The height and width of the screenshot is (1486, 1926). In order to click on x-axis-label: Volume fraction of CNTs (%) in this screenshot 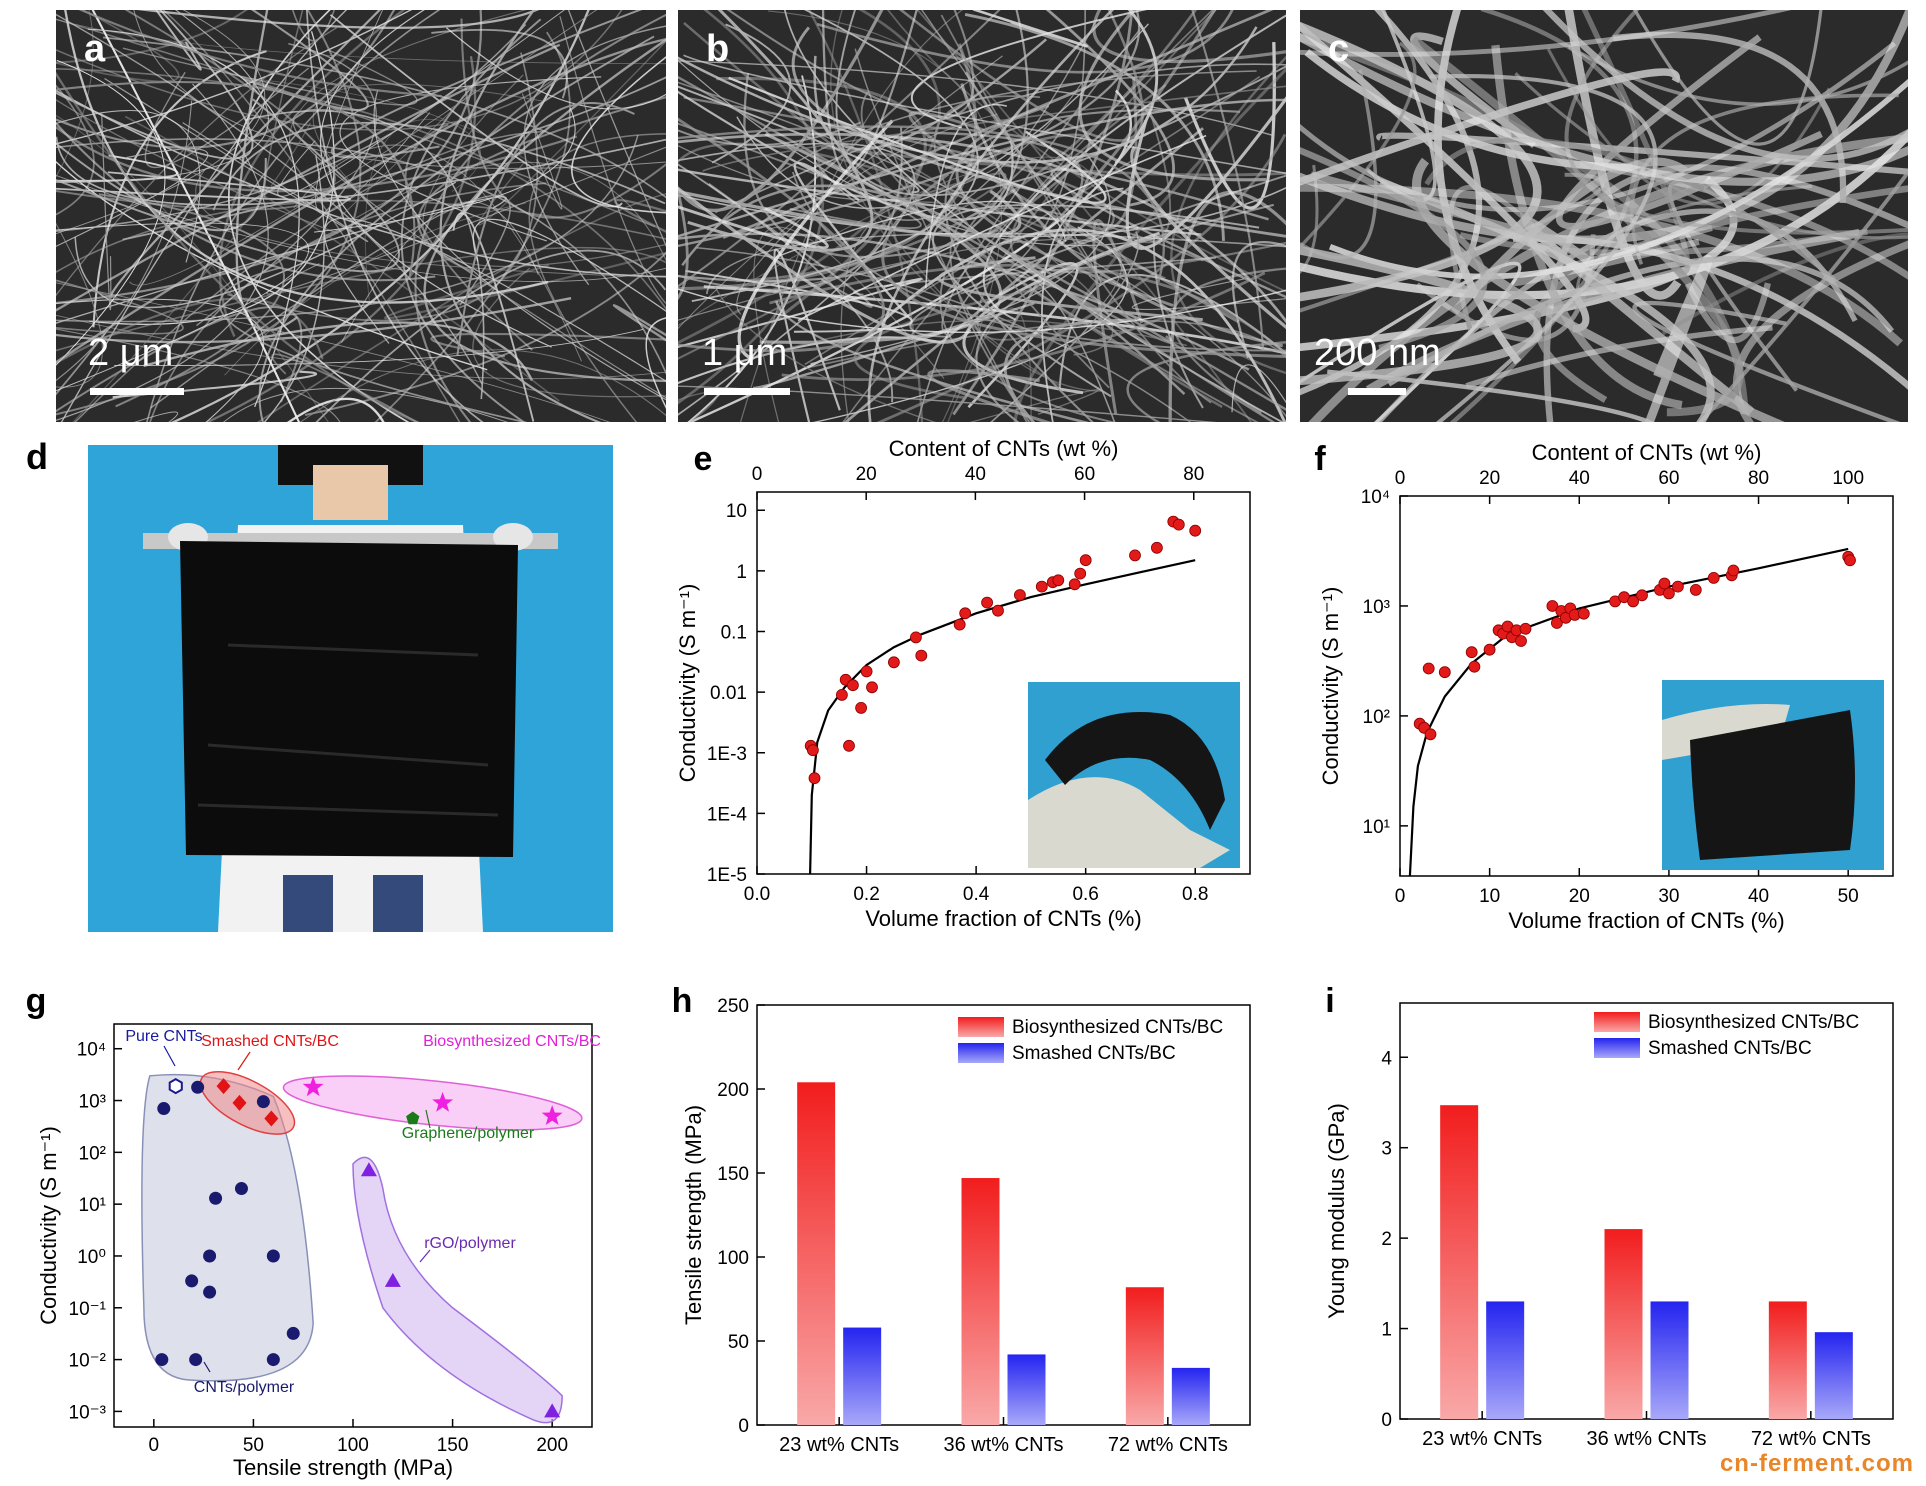, I will do `click(1646, 920)`.